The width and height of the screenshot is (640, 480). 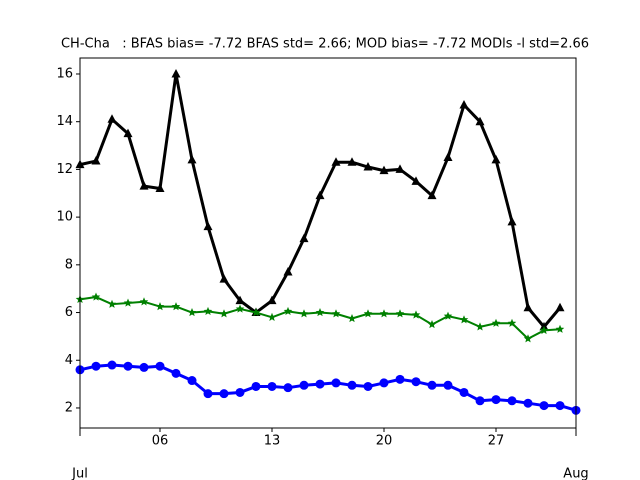 What do you see at coordinates (69, 407) in the screenshot?
I see `y-tick-label: 2` at bounding box center [69, 407].